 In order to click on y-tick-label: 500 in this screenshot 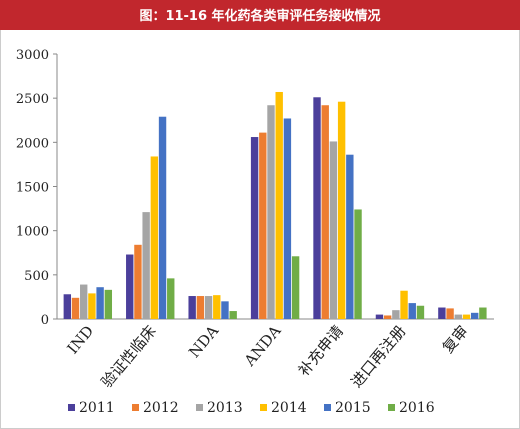, I will do `click(36, 276)`.